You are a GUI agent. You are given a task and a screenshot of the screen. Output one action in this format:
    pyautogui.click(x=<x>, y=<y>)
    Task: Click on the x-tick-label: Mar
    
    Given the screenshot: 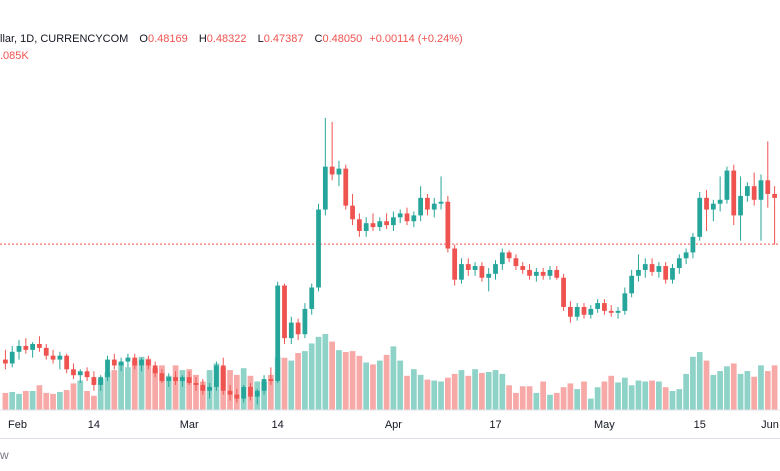 What is the action you would take?
    pyautogui.click(x=189, y=425)
    